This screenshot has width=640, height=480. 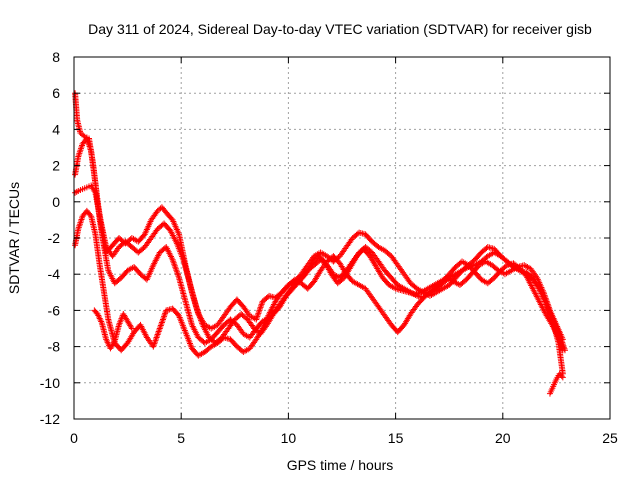 What do you see at coordinates (344, 438) in the screenshot?
I see `x-axis: 0 5 10 15 20 25` at bounding box center [344, 438].